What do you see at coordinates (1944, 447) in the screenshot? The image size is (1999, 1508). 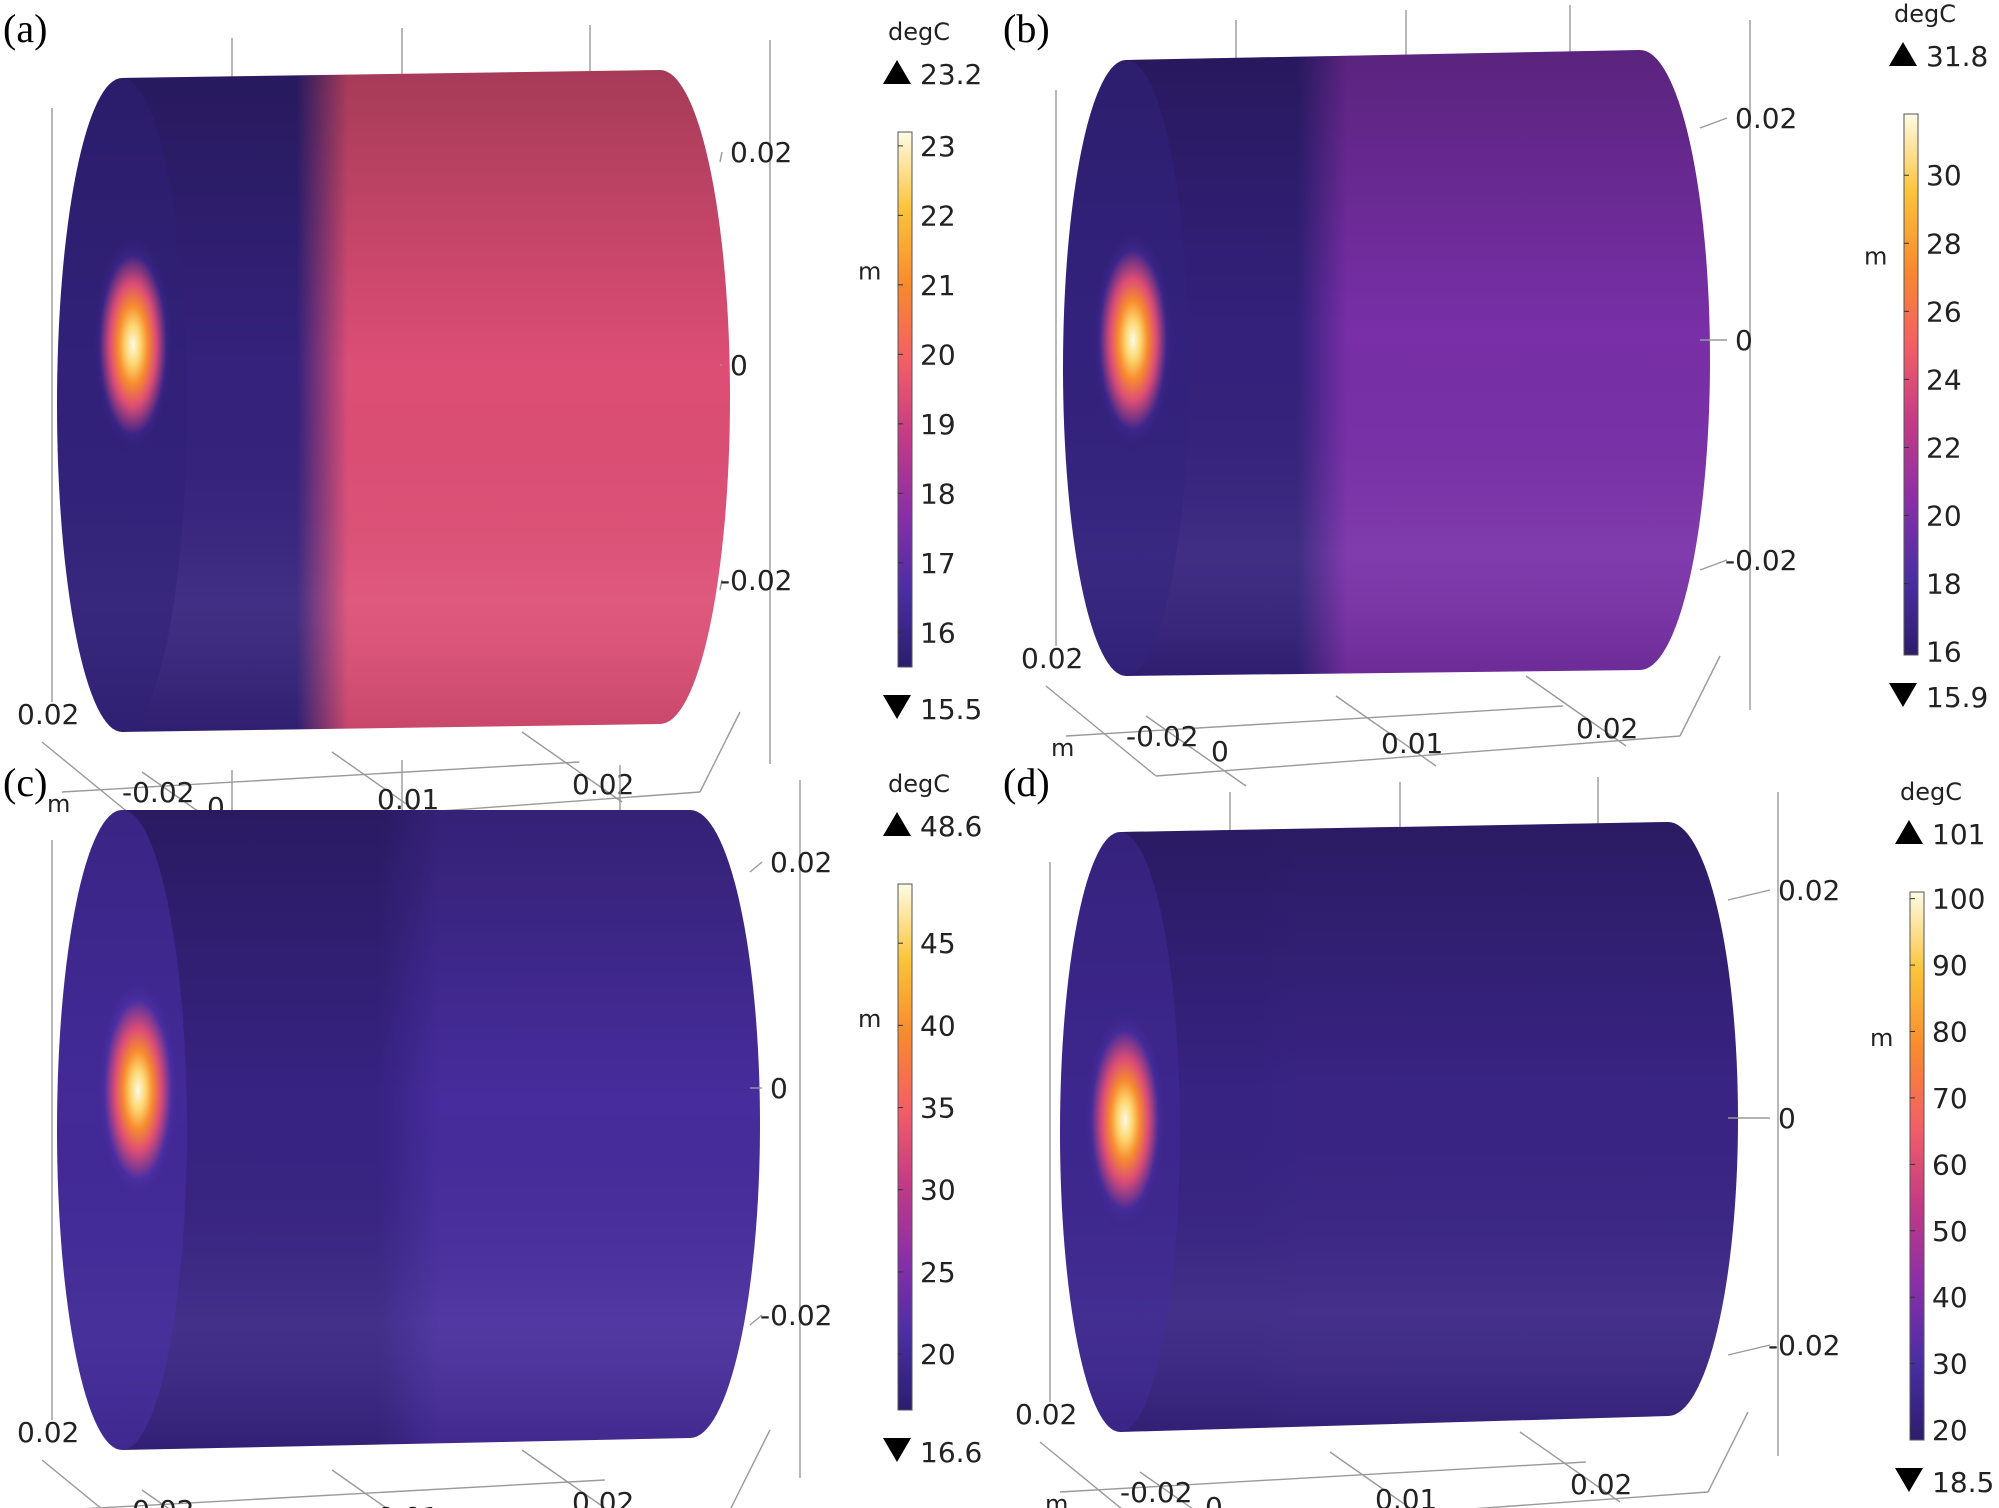 I see `colorbar-tick-label: 22` at bounding box center [1944, 447].